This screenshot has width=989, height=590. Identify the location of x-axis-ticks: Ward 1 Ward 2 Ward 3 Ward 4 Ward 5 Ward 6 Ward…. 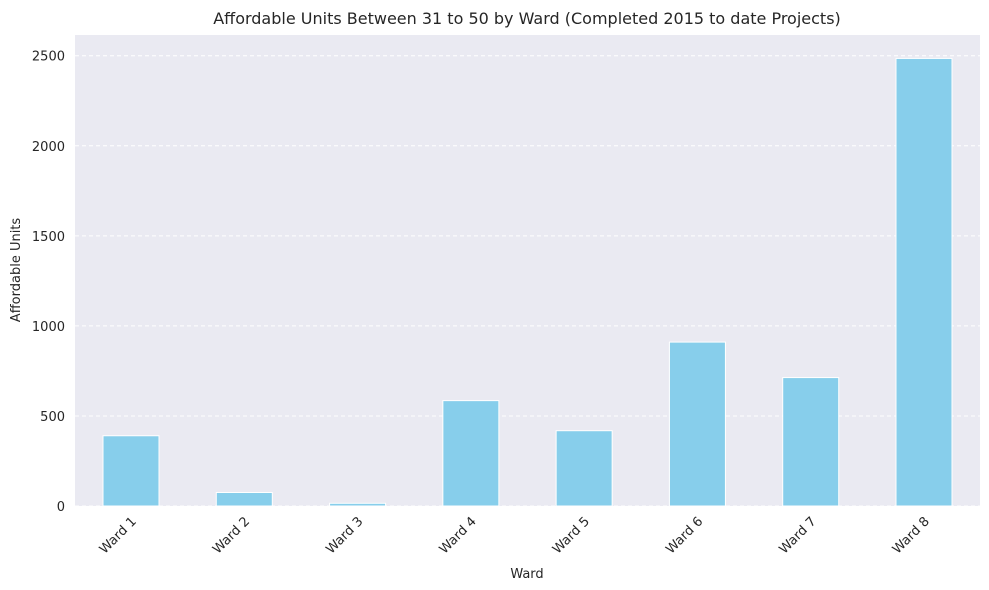
(515, 535).